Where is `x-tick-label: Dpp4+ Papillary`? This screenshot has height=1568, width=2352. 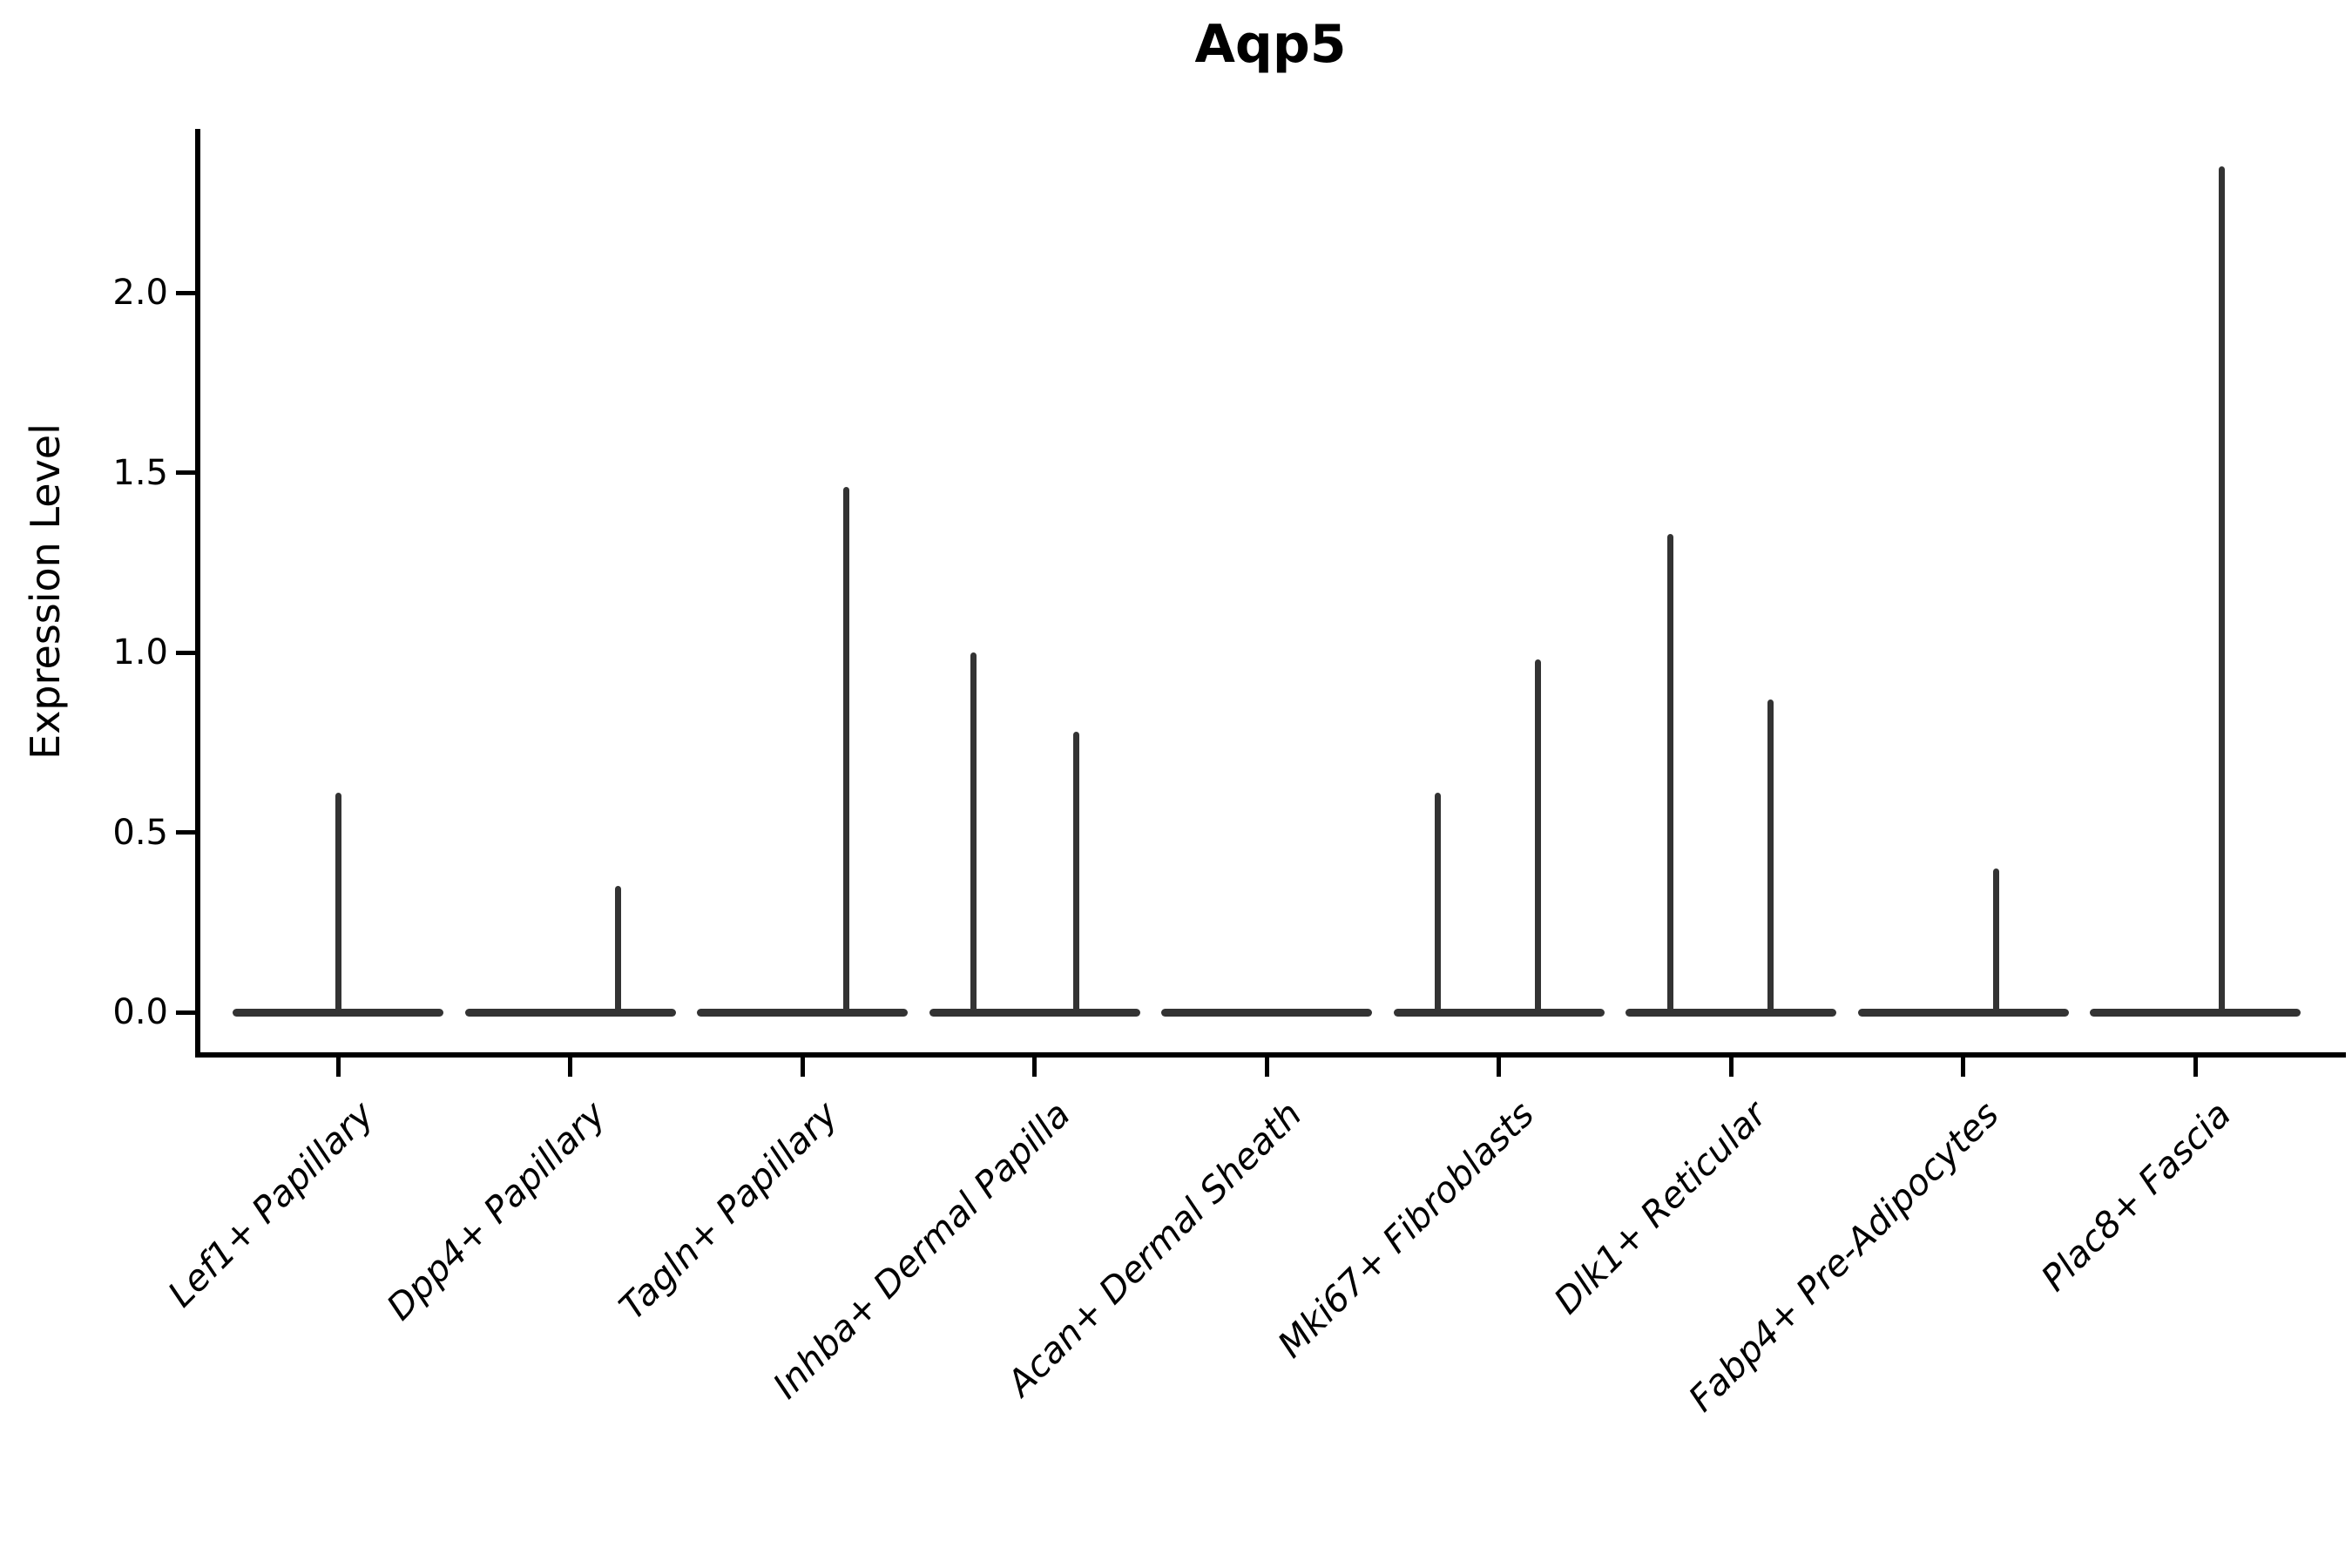
x-tick-label: Dpp4+ Papillary is located at coordinates (496, 1211).